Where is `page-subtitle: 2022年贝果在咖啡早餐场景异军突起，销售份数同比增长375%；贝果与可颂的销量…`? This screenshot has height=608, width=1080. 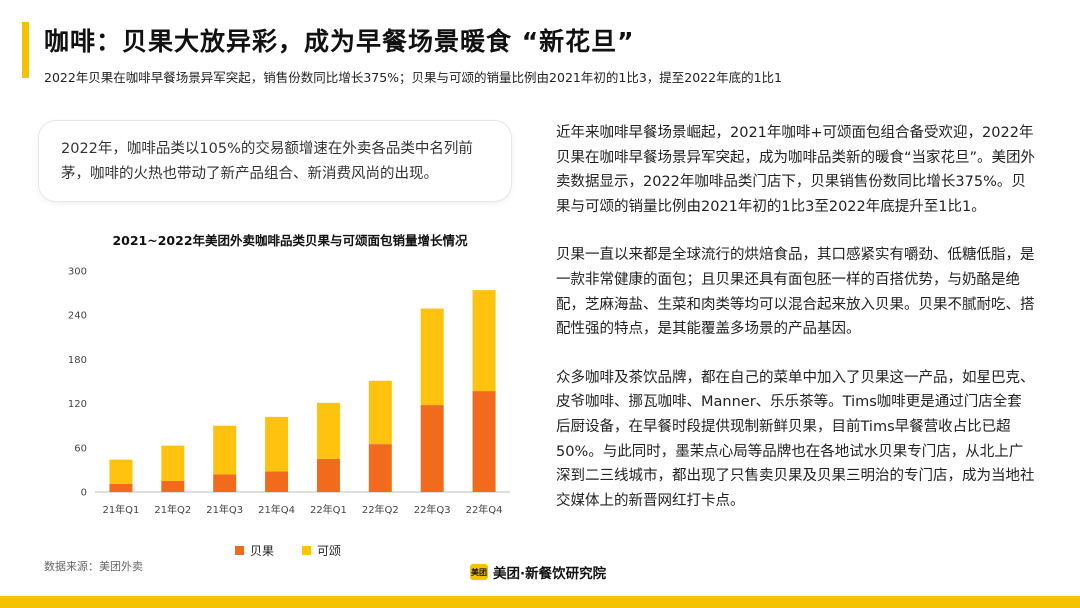 page-subtitle: 2022年贝果在咖啡早餐场景异军突起，销售份数同比增长375%；贝果与可颂的销量… is located at coordinates (413, 77).